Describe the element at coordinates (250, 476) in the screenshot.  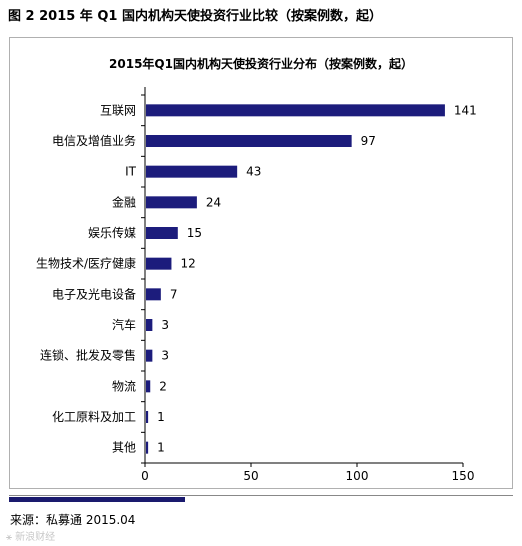
I see `x-tick-label: 50` at that location.